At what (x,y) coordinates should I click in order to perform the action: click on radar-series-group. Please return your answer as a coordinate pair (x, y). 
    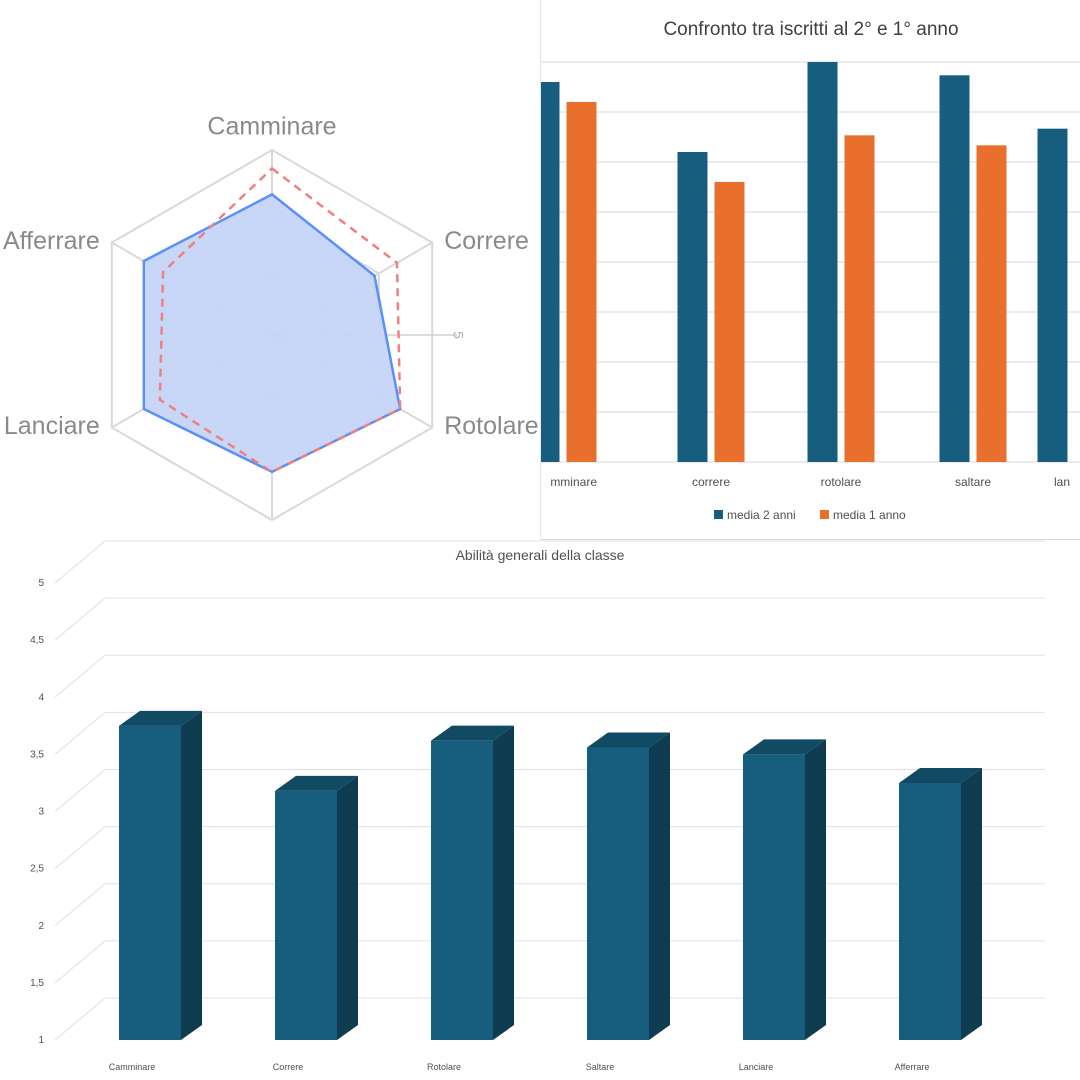
    Looking at the image, I should click on (272, 320).